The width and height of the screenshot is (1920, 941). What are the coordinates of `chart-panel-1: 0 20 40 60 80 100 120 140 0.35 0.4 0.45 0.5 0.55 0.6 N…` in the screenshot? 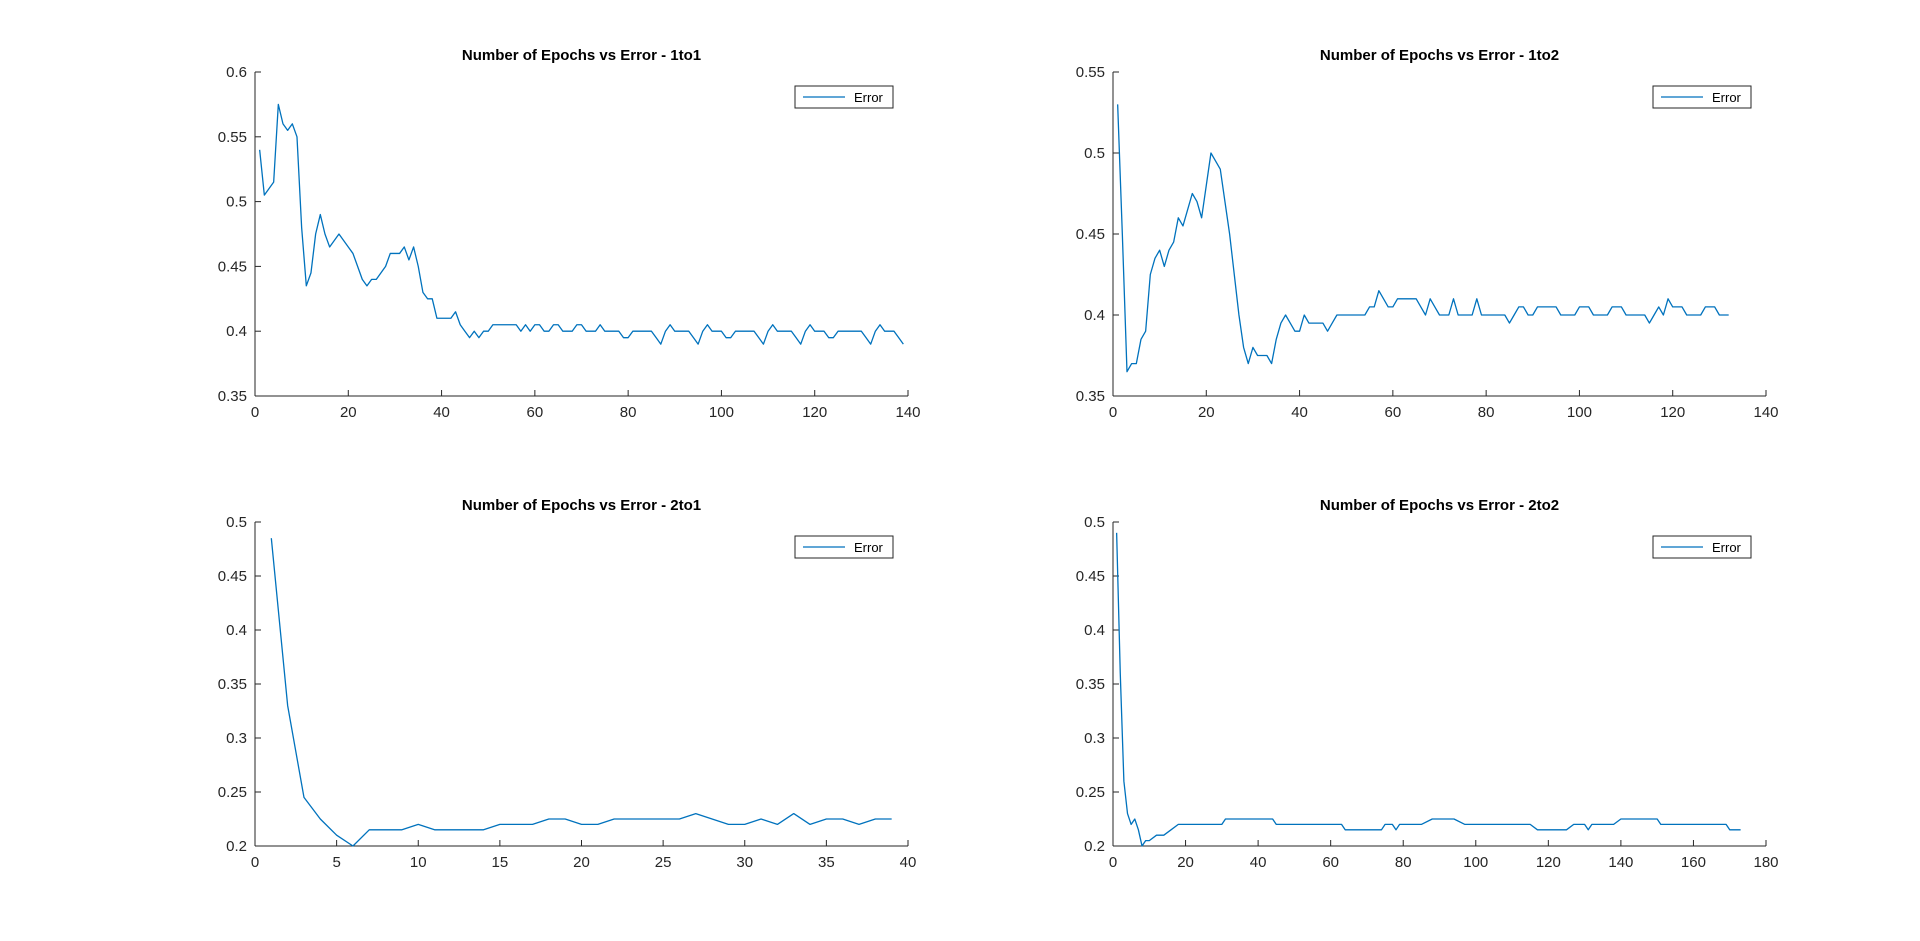 It's located at (569, 234).